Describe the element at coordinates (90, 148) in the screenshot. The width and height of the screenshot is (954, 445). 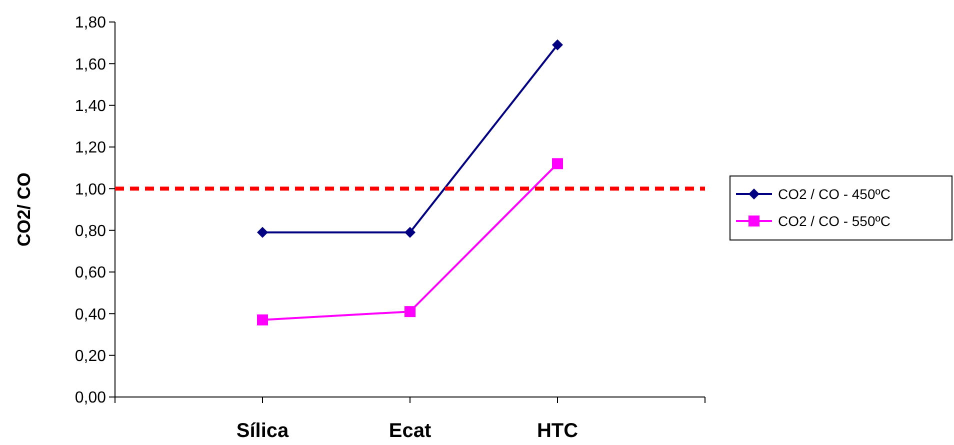
I see `y-tick-label: 1,20` at that location.